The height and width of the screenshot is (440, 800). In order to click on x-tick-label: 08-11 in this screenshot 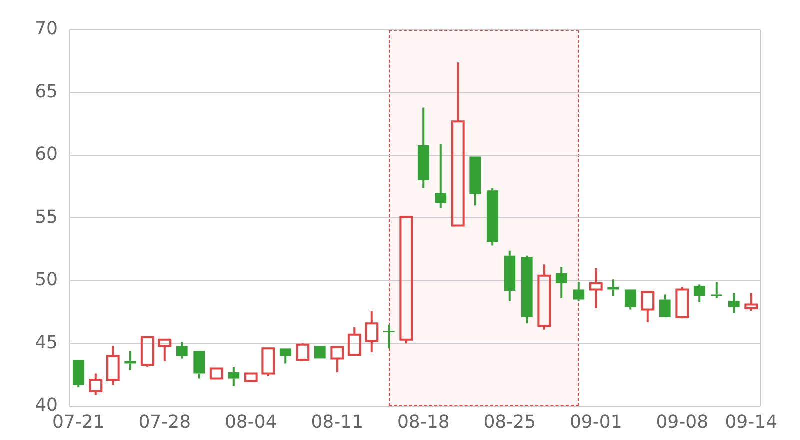, I will do `click(337, 422)`.